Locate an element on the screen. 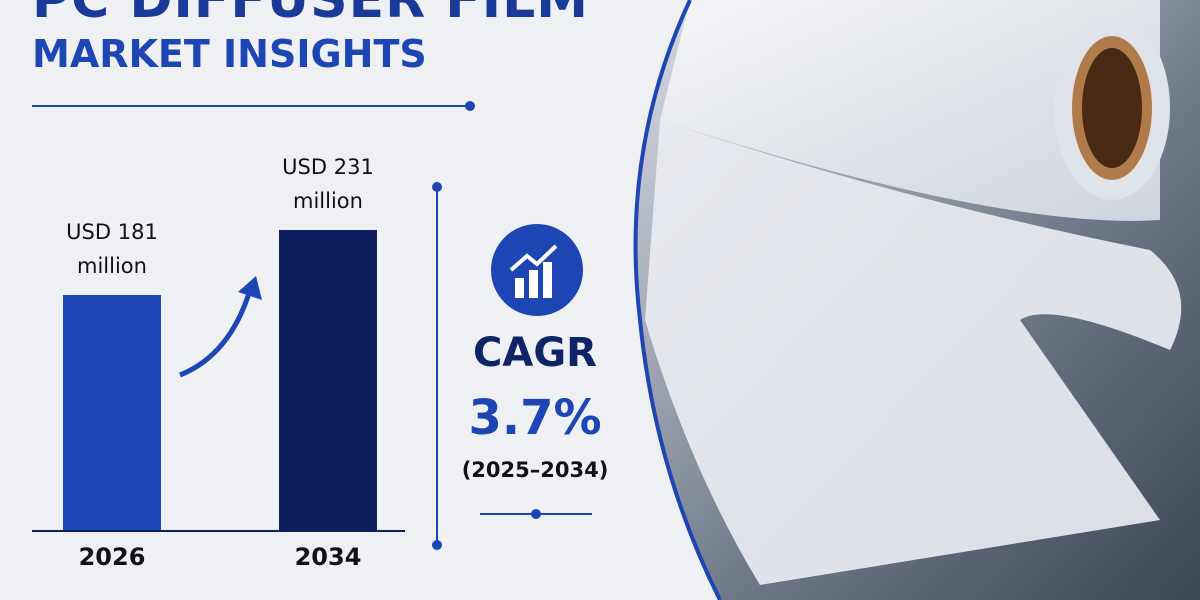 The width and height of the screenshot is (1200, 600). cagr-period: (2025–2034) is located at coordinates (535, 470).